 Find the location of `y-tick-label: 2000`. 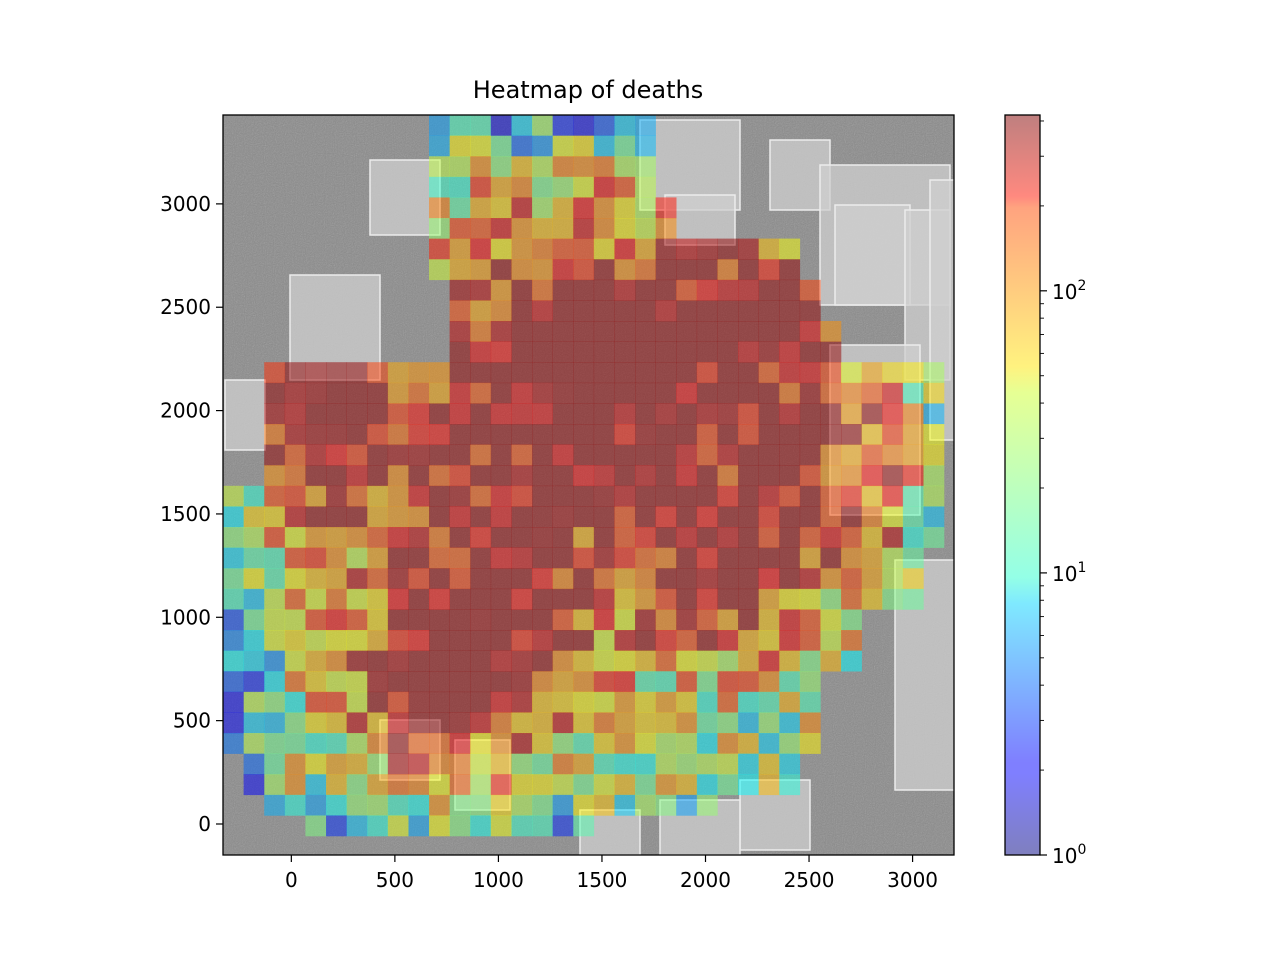

y-tick-label: 2000 is located at coordinates (185, 411).